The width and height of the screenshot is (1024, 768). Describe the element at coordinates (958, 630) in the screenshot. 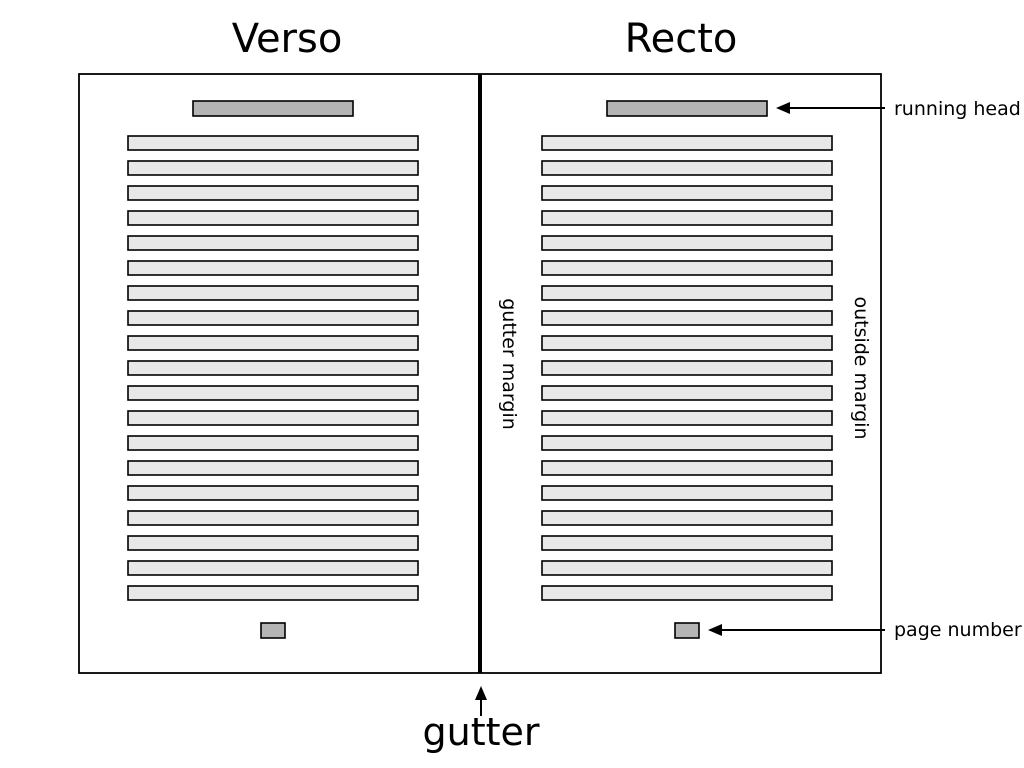

I see `page-number-label: page number` at that location.